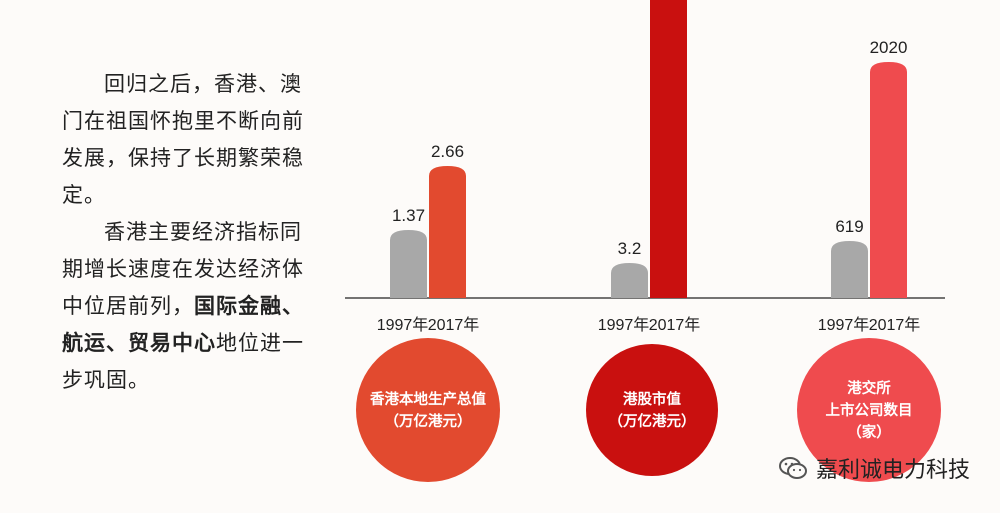 This screenshot has height=513, width=1000. What do you see at coordinates (183, 139) in the screenshot?
I see `intro-paragraph-1: 回归之后，香港、澳门在祖国怀抱里不断向前发展，保持了长期繁荣稳定。` at bounding box center [183, 139].